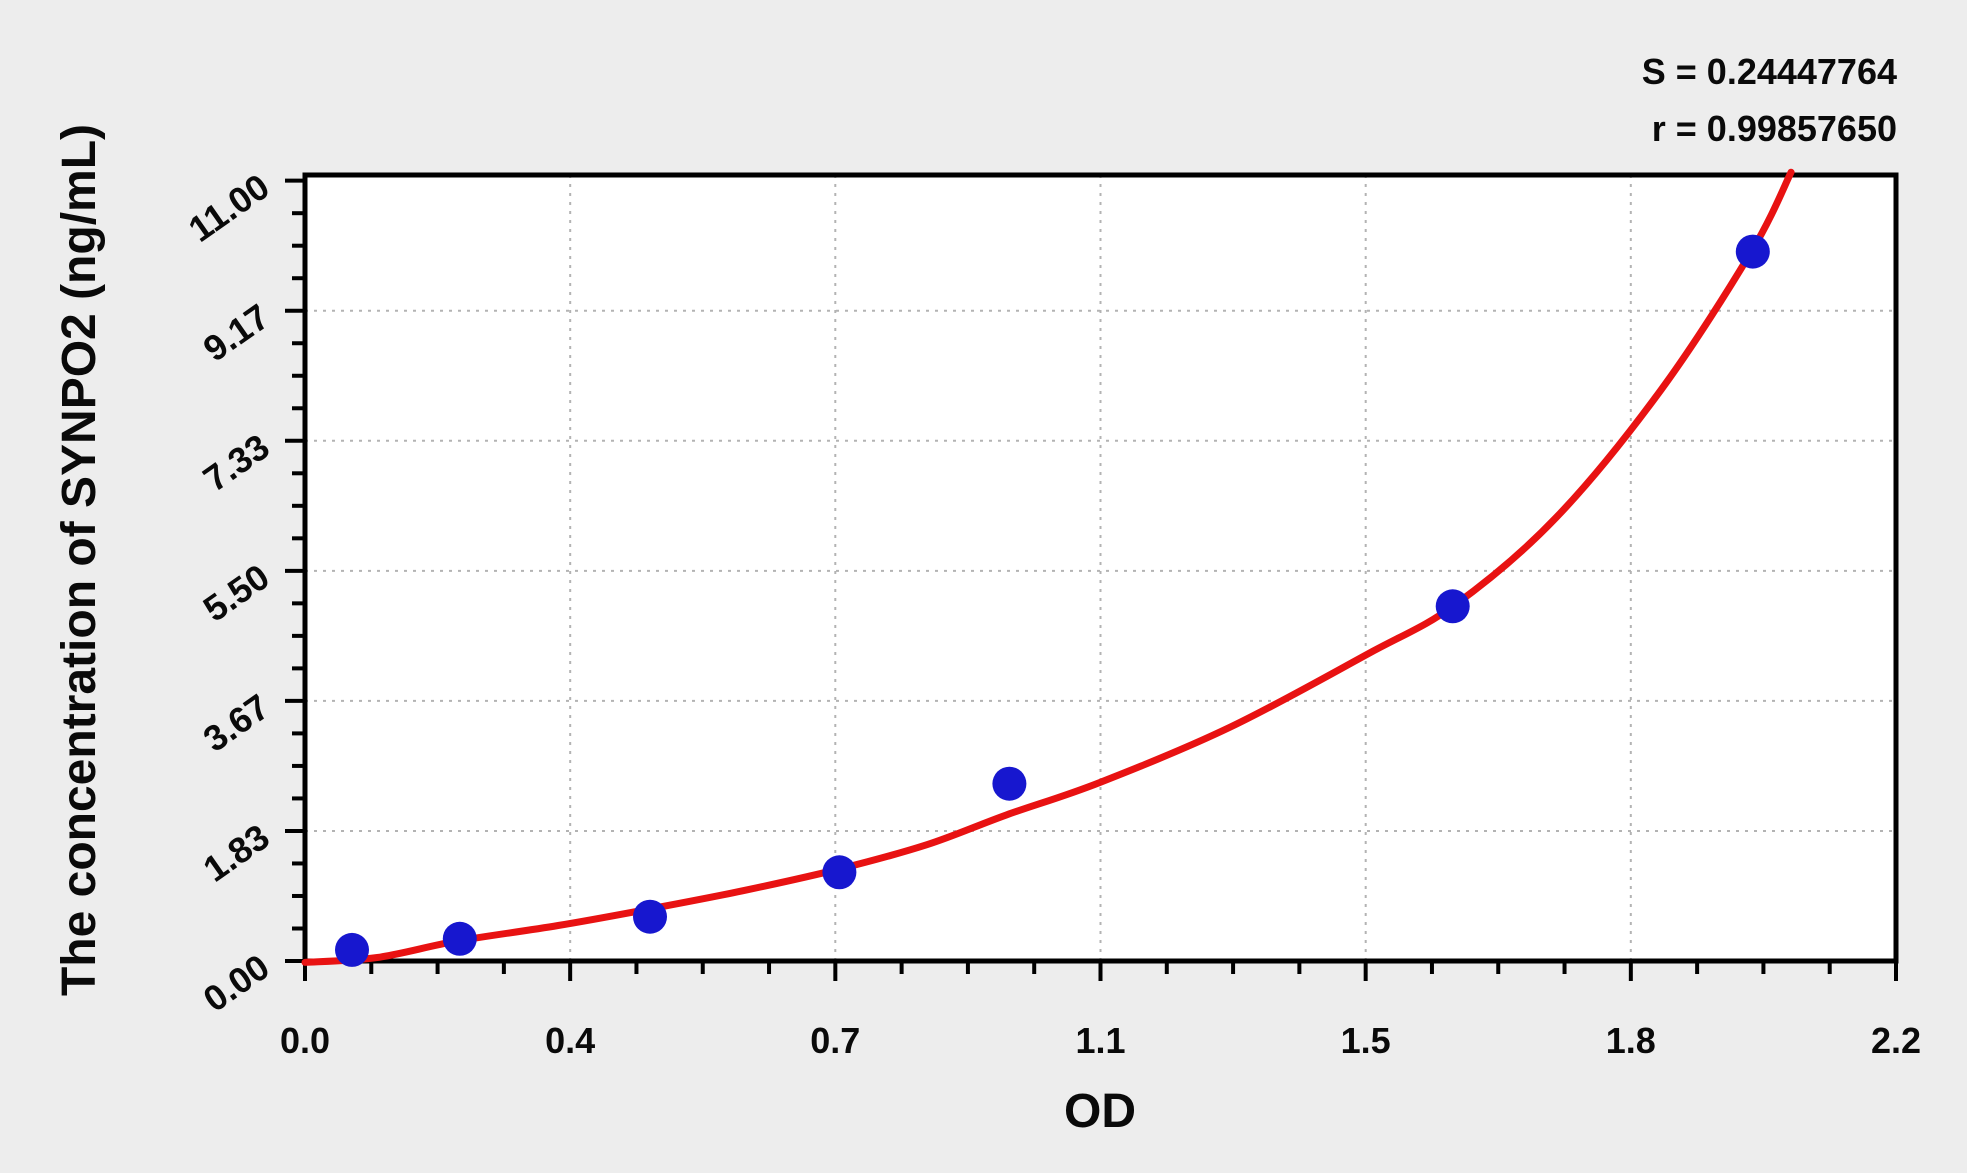  Describe the element at coordinates (1366, 1040) in the screenshot. I see `x-tick-label: 1.5` at that location.